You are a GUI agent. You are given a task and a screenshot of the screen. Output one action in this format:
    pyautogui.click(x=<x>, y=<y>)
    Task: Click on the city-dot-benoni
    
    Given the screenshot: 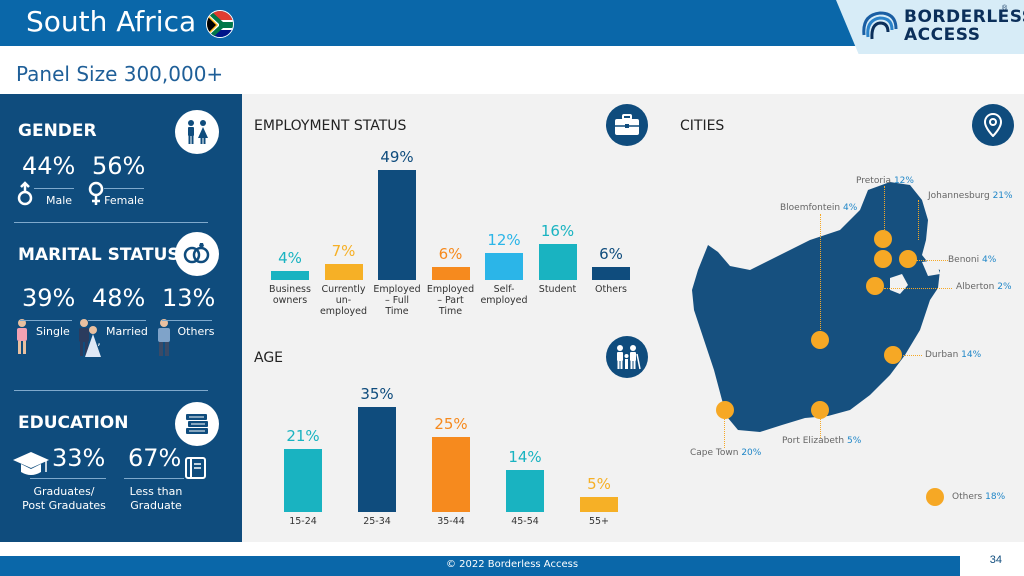 What is the action you would take?
    pyautogui.click(x=908, y=259)
    